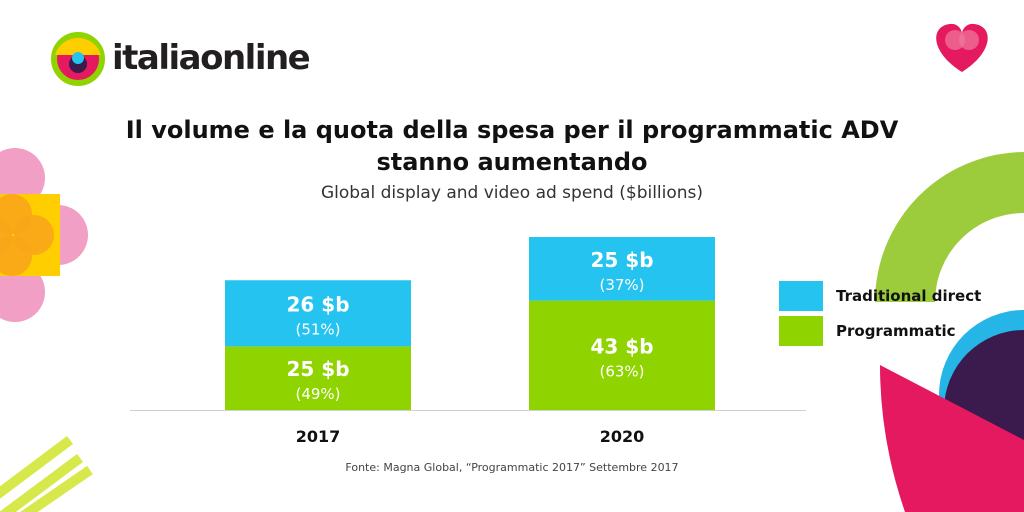 Image resolution: width=1024 pixels, height=512 pixels. I want to click on data-label-programmatic-2020: 43 $b, so click(621, 346).